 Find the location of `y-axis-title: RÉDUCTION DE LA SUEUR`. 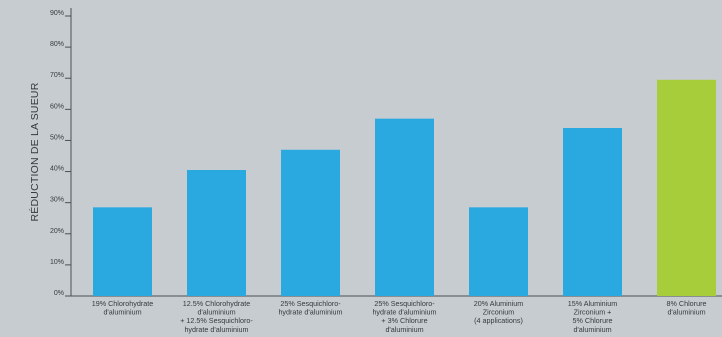

y-axis-title: RÉDUCTION DE LA SUEUR is located at coordinates (34, 151).